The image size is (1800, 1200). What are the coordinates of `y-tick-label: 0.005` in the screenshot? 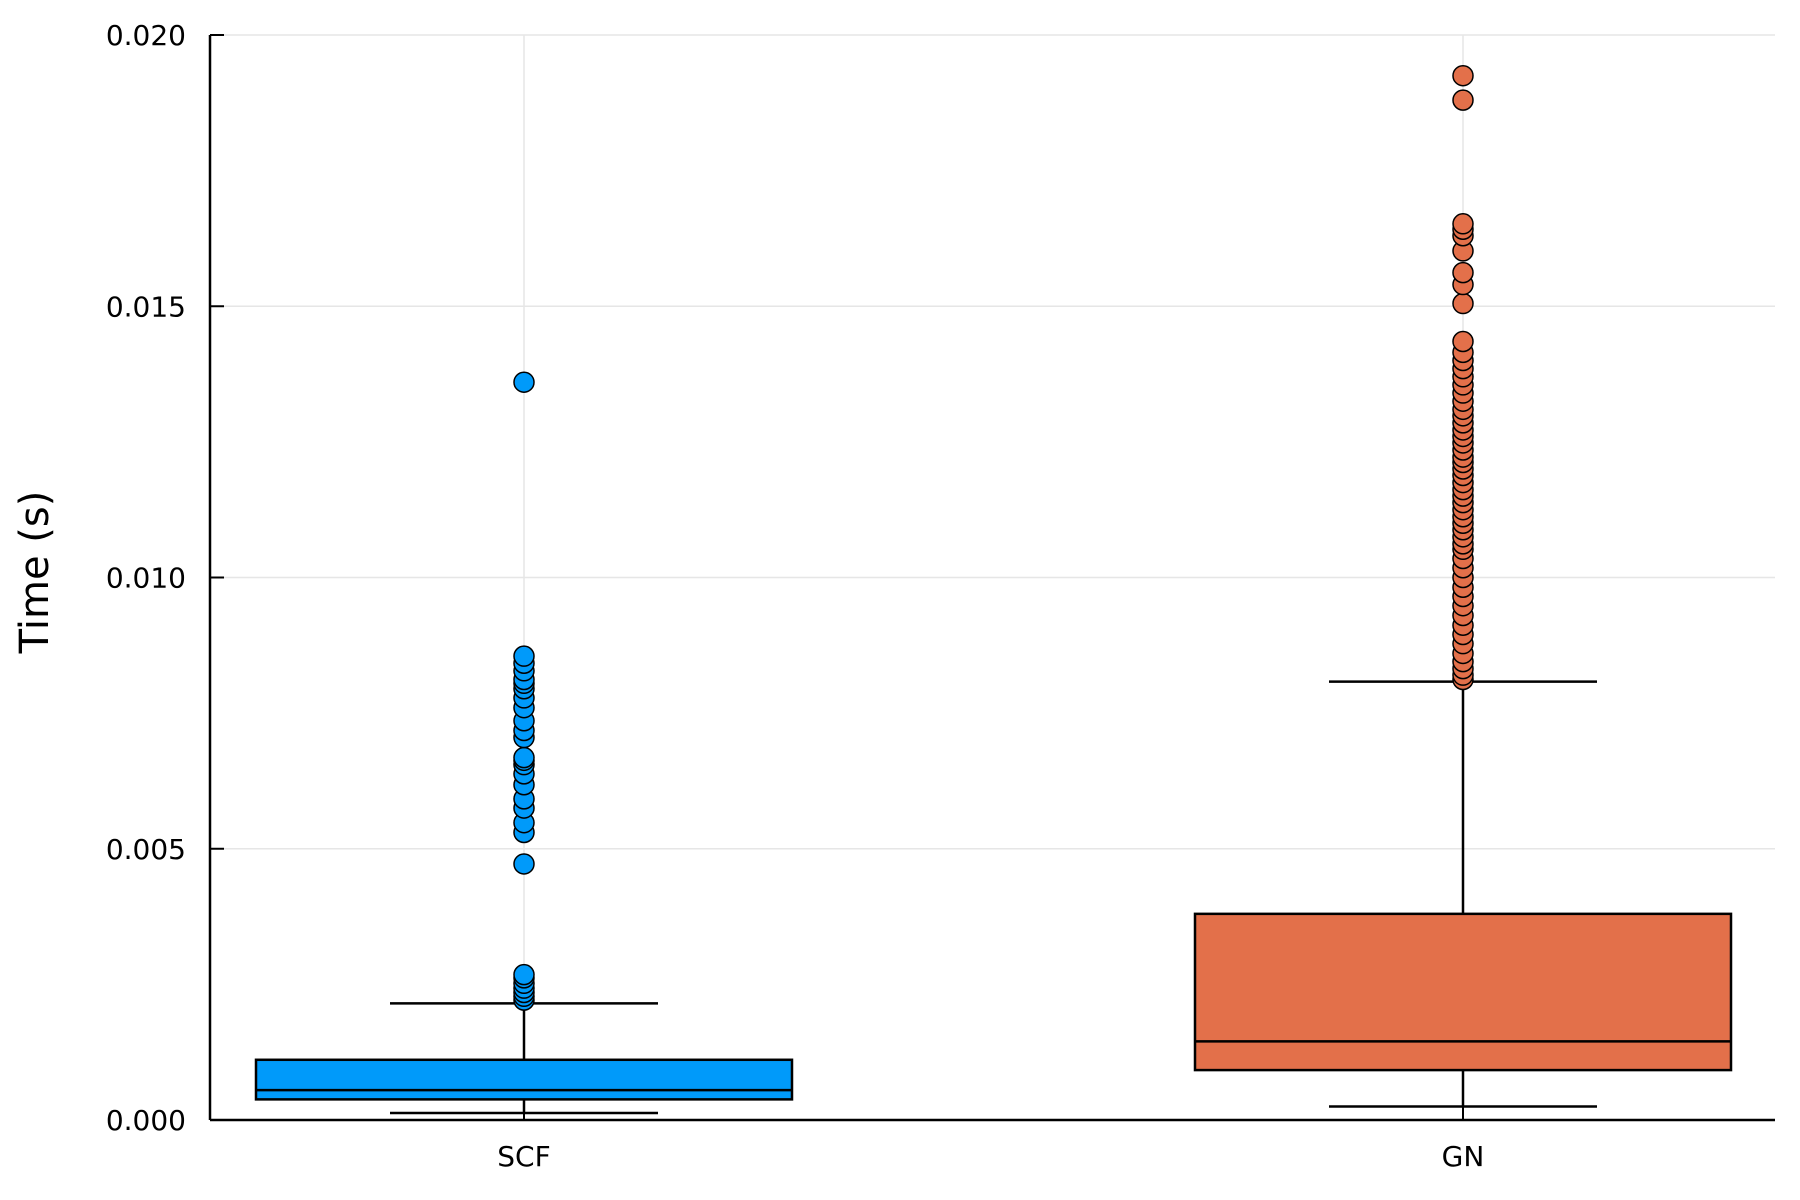 It's located at (146, 849).